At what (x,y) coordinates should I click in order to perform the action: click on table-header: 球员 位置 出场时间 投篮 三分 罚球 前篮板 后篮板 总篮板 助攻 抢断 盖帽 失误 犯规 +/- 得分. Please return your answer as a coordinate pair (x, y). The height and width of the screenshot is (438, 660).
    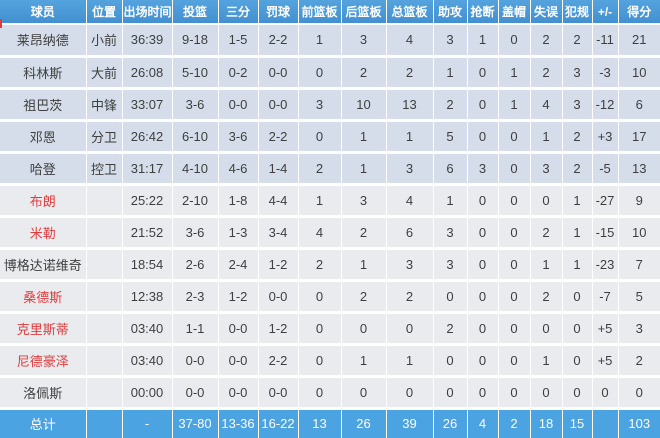
    Looking at the image, I should click on (330, 12).